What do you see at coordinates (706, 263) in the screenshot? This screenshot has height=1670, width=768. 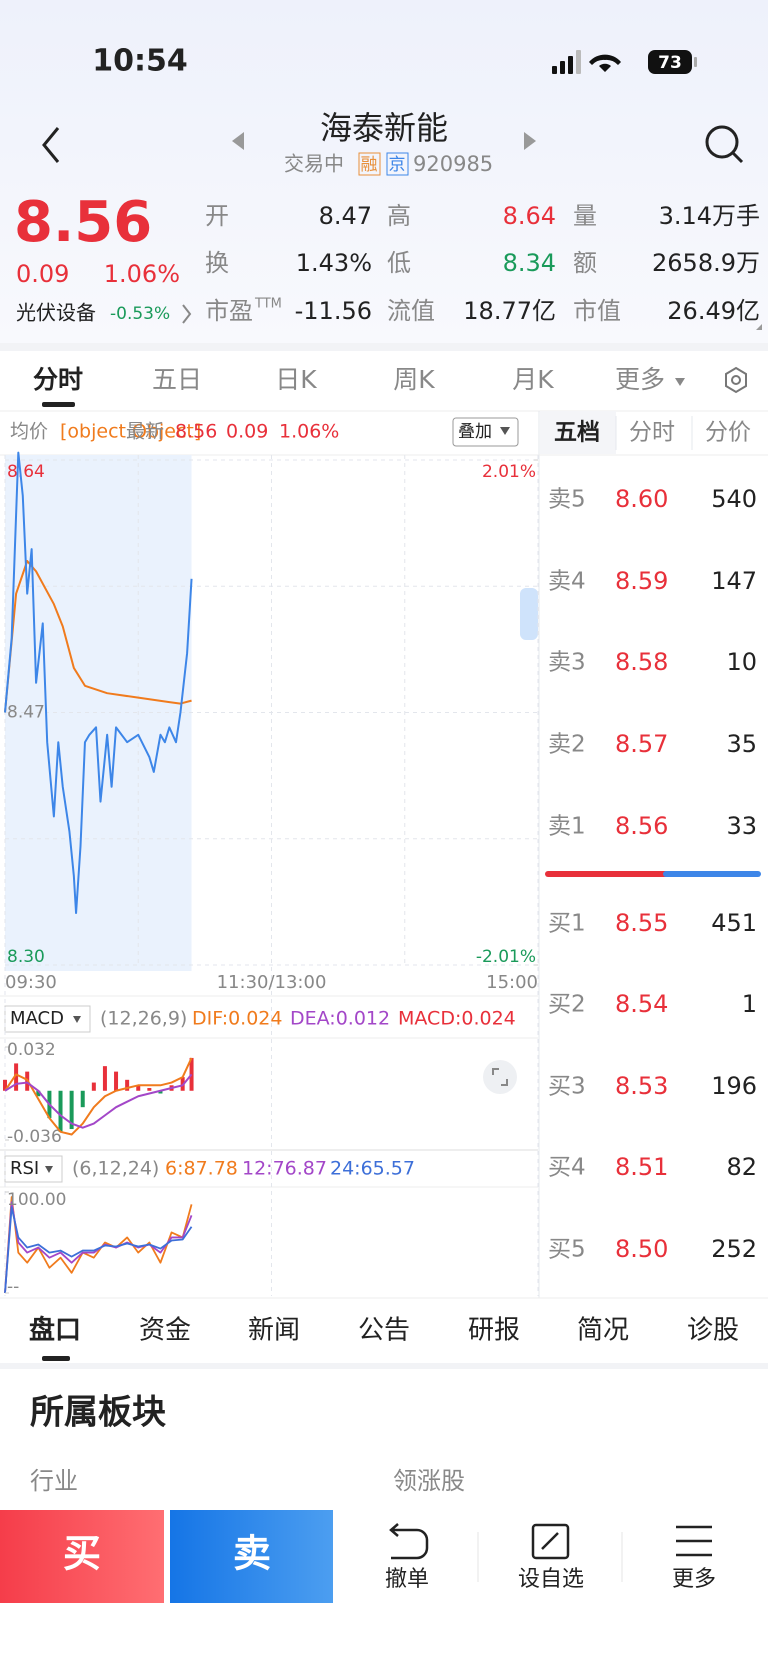 I see `stat-value: 2658.9万` at bounding box center [706, 263].